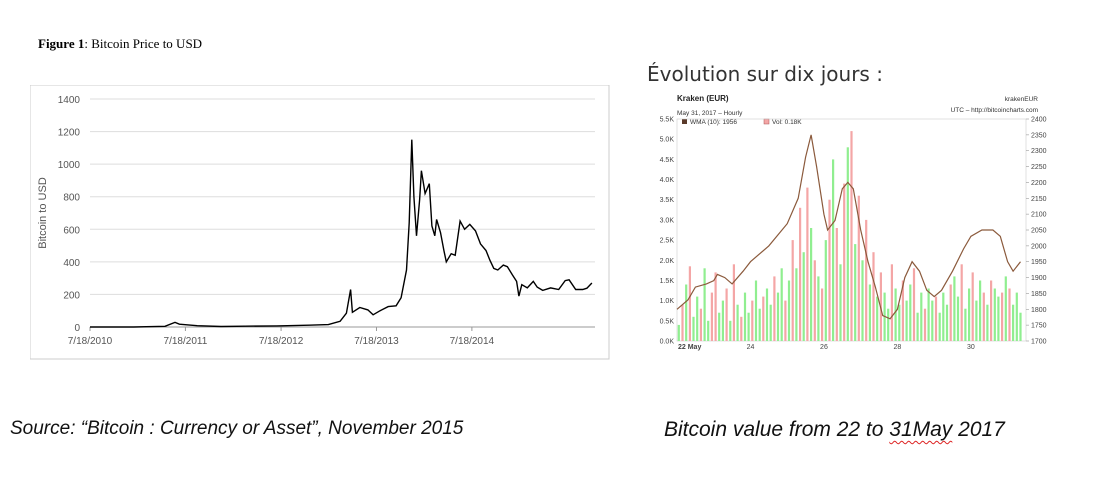  What do you see at coordinates (281, 341) in the screenshot?
I see `x-tick-label: 7/18/2012` at bounding box center [281, 341].